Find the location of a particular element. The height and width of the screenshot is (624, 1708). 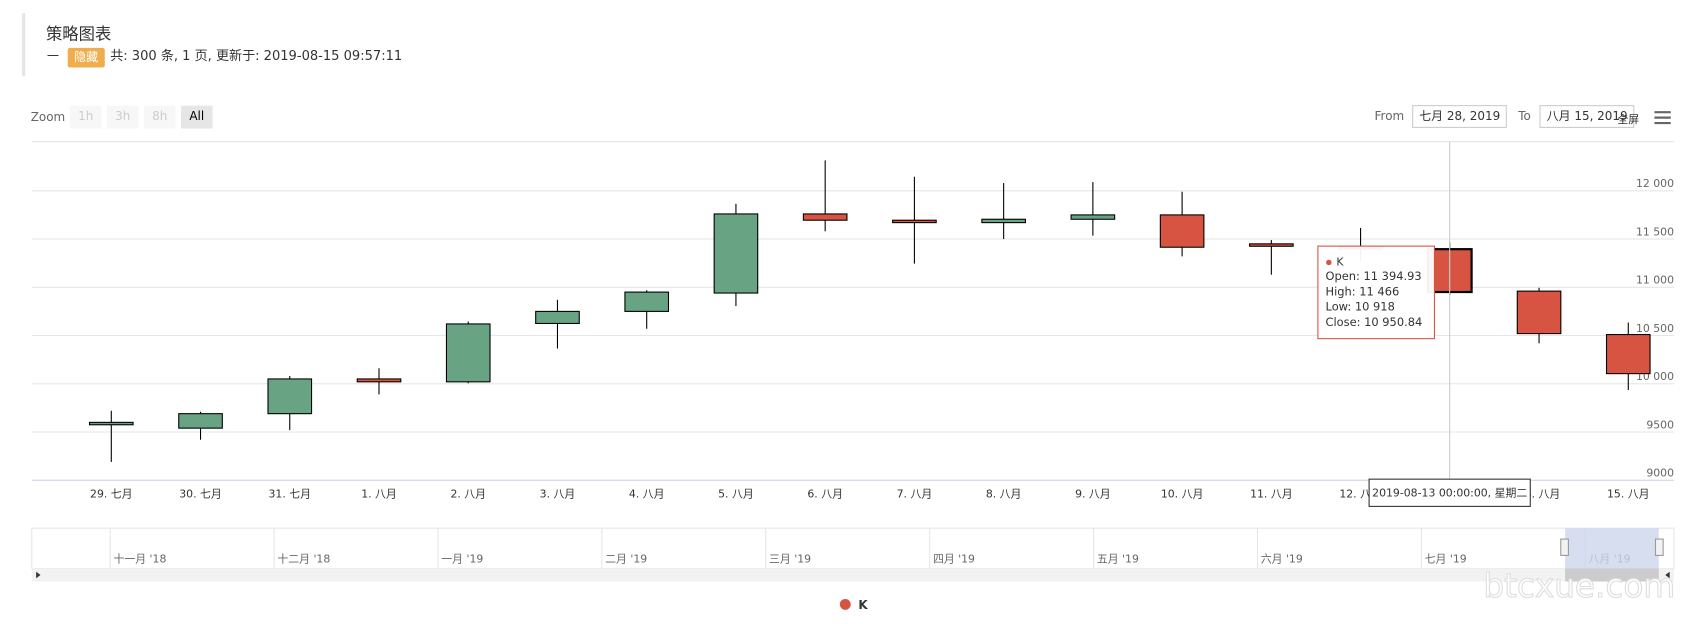

tooltip-line: Open: 11 394.93 is located at coordinates (1374, 276).